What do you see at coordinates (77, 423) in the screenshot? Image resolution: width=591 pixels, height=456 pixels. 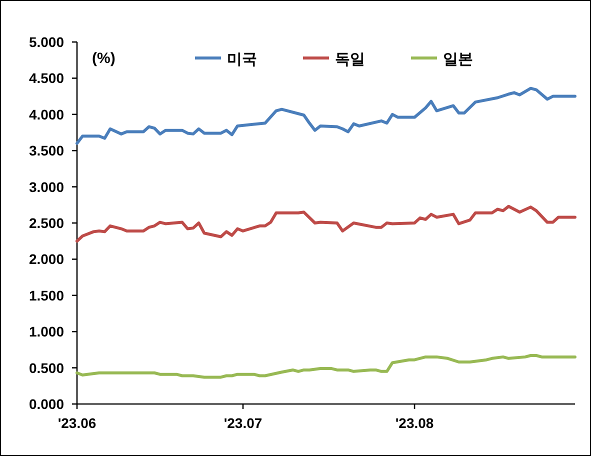 I see `x-tick-label: '23.06` at bounding box center [77, 423].